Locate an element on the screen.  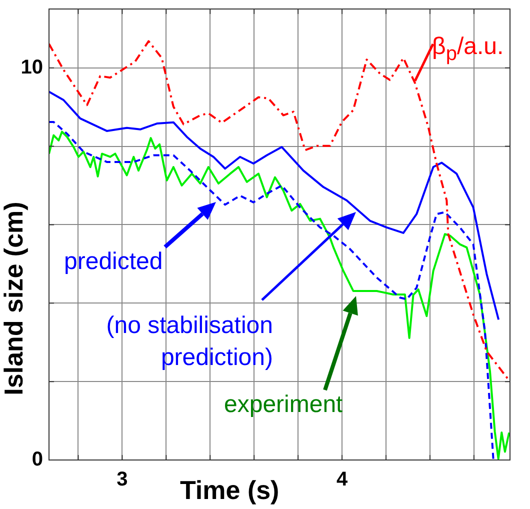
y-tick-label: 0 is located at coordinates (37, 459).